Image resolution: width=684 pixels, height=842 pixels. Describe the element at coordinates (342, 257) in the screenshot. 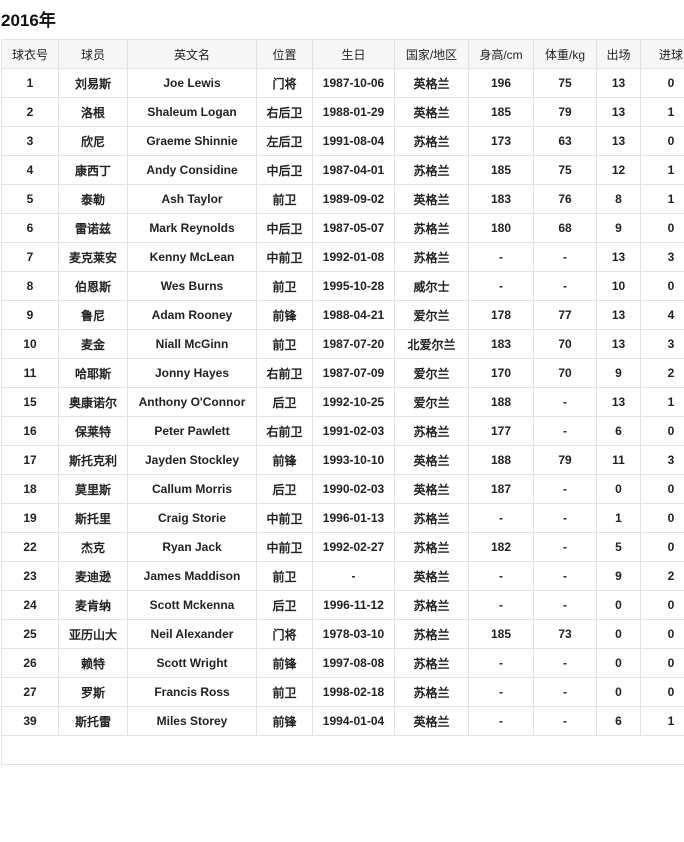

I see `table-row: 7 麦克莱安 Kenny McLean 中前卫 1992-01-08 苏格兰 - -13 3` at that location.